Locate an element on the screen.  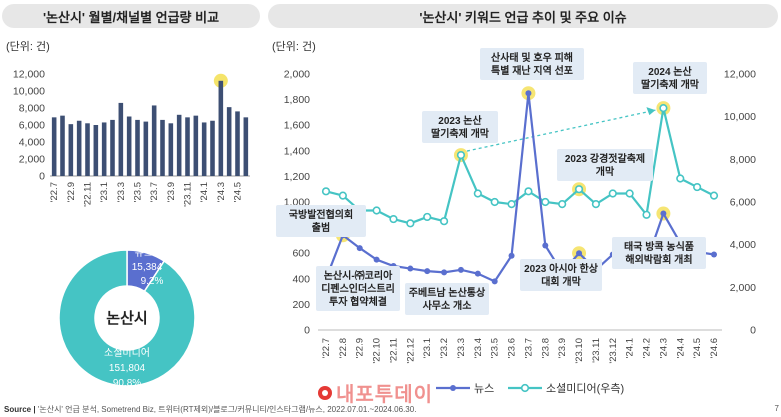
bar-'23.9 is located at coordinates (171, 149).